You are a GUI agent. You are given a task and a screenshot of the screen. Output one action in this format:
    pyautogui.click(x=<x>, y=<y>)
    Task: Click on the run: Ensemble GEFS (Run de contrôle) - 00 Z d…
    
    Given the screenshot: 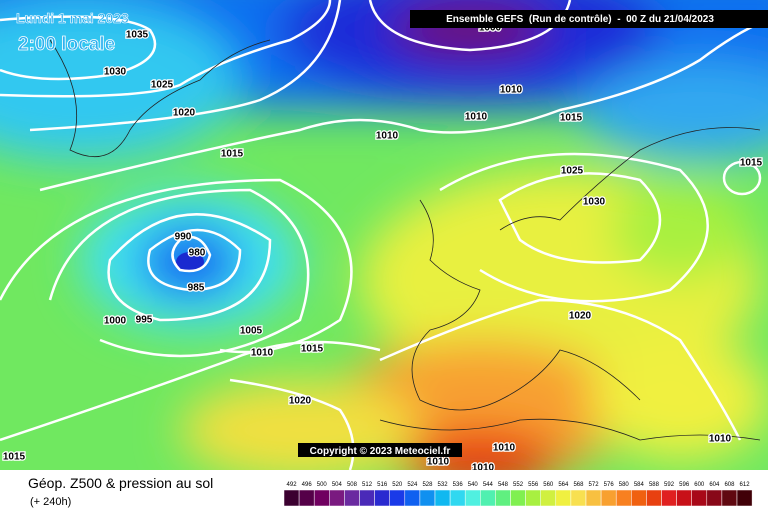 What is the action you would take?
    pyautogui.click(x=580, y=19)
    